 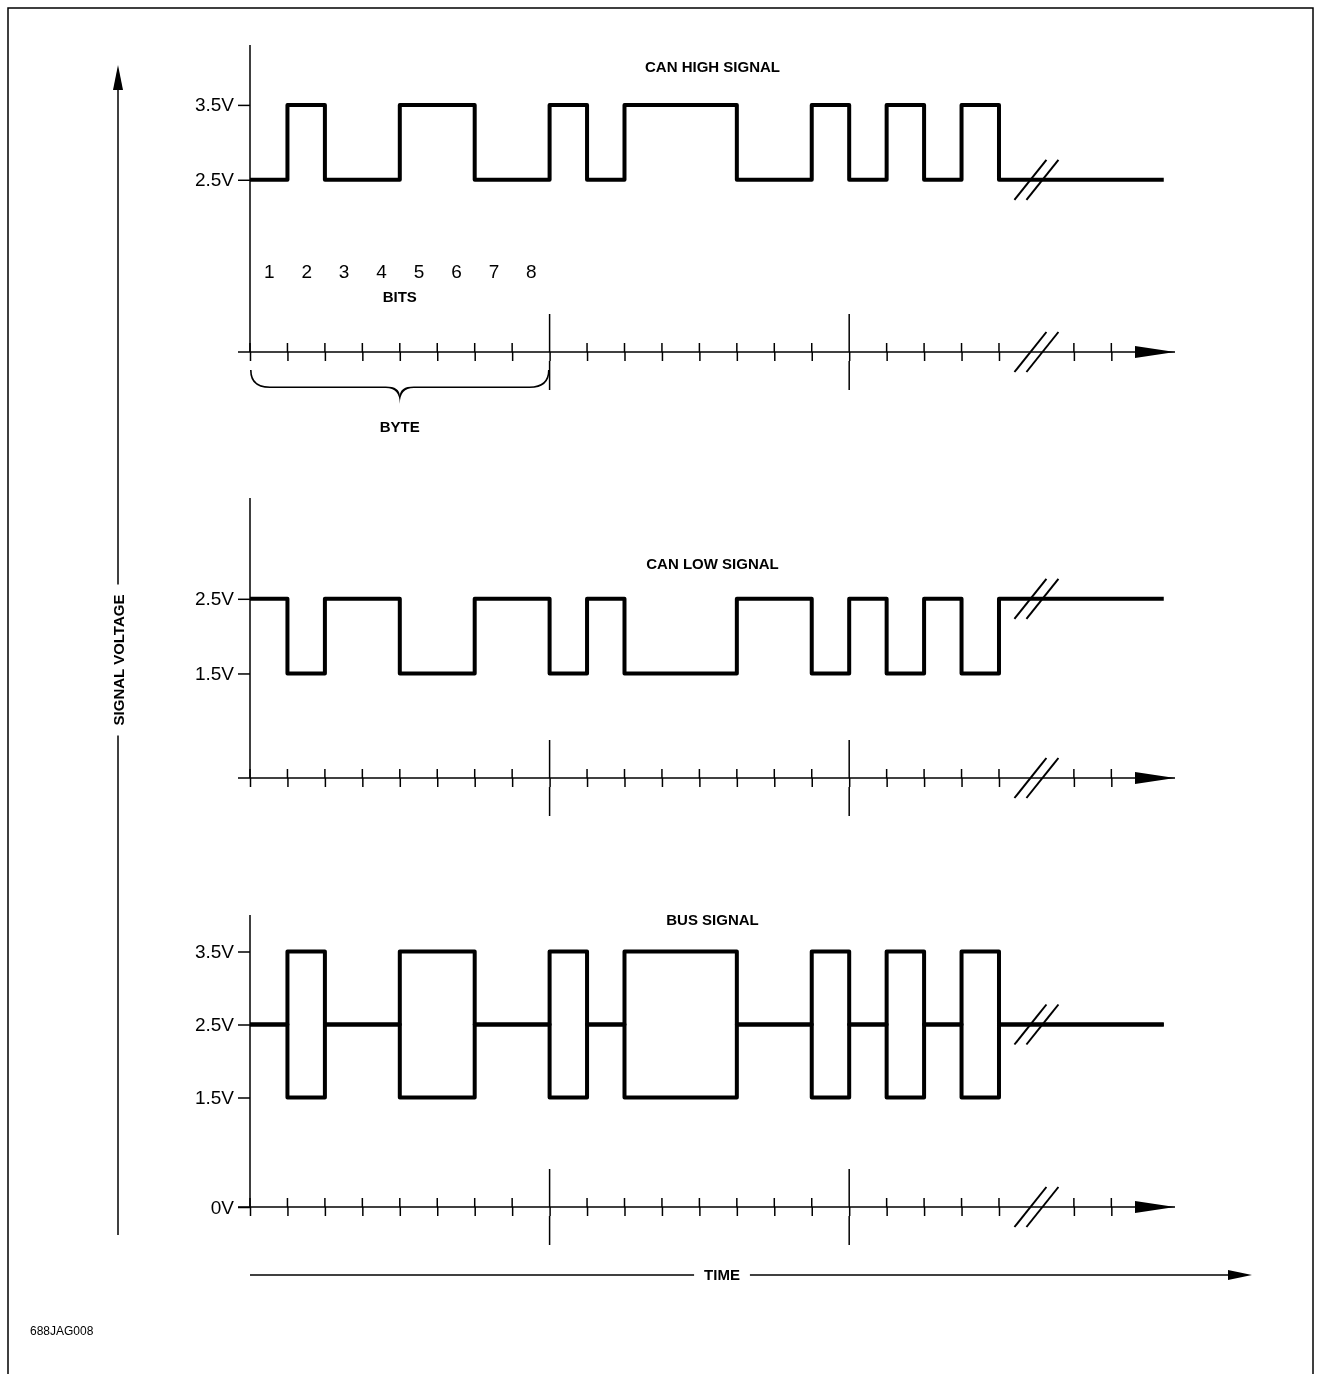 What do you see at coordinates (531, 271) in the screenshot?
I see `x-tick-label: 8` at bounding box center [531, 271].